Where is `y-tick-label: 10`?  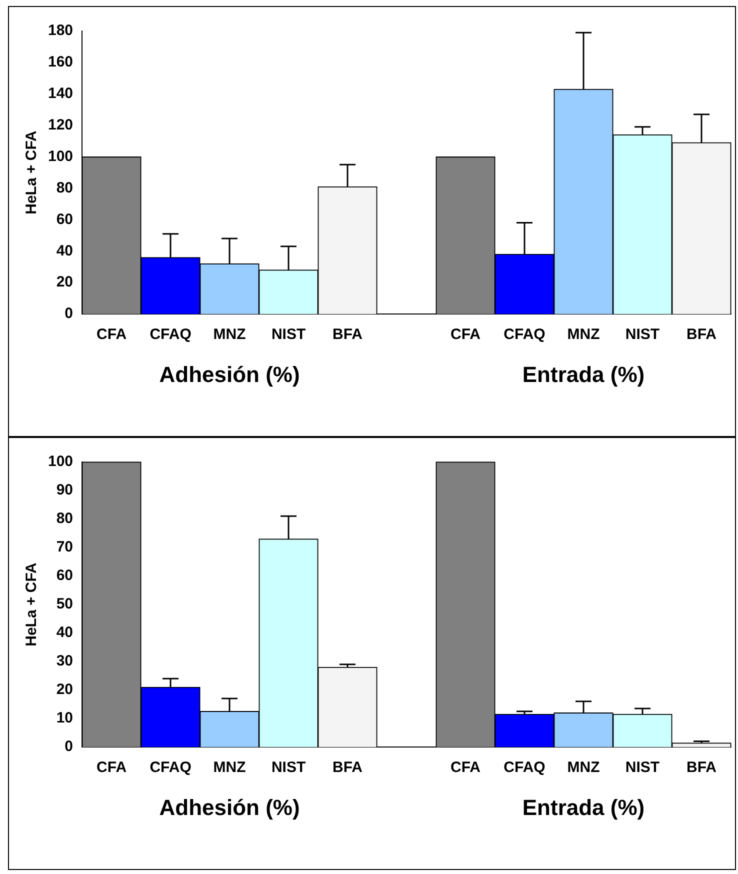 y-tick-label: 10 is located at coordinates (65, 718).